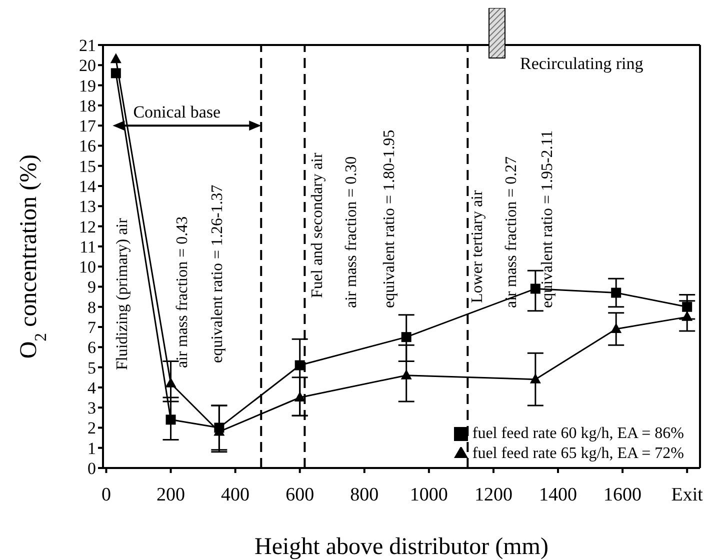  Describe the element at coordinates (401, 547) in the screenshot. I see `x-axis-title: Height above distributor (mm)` at that location.